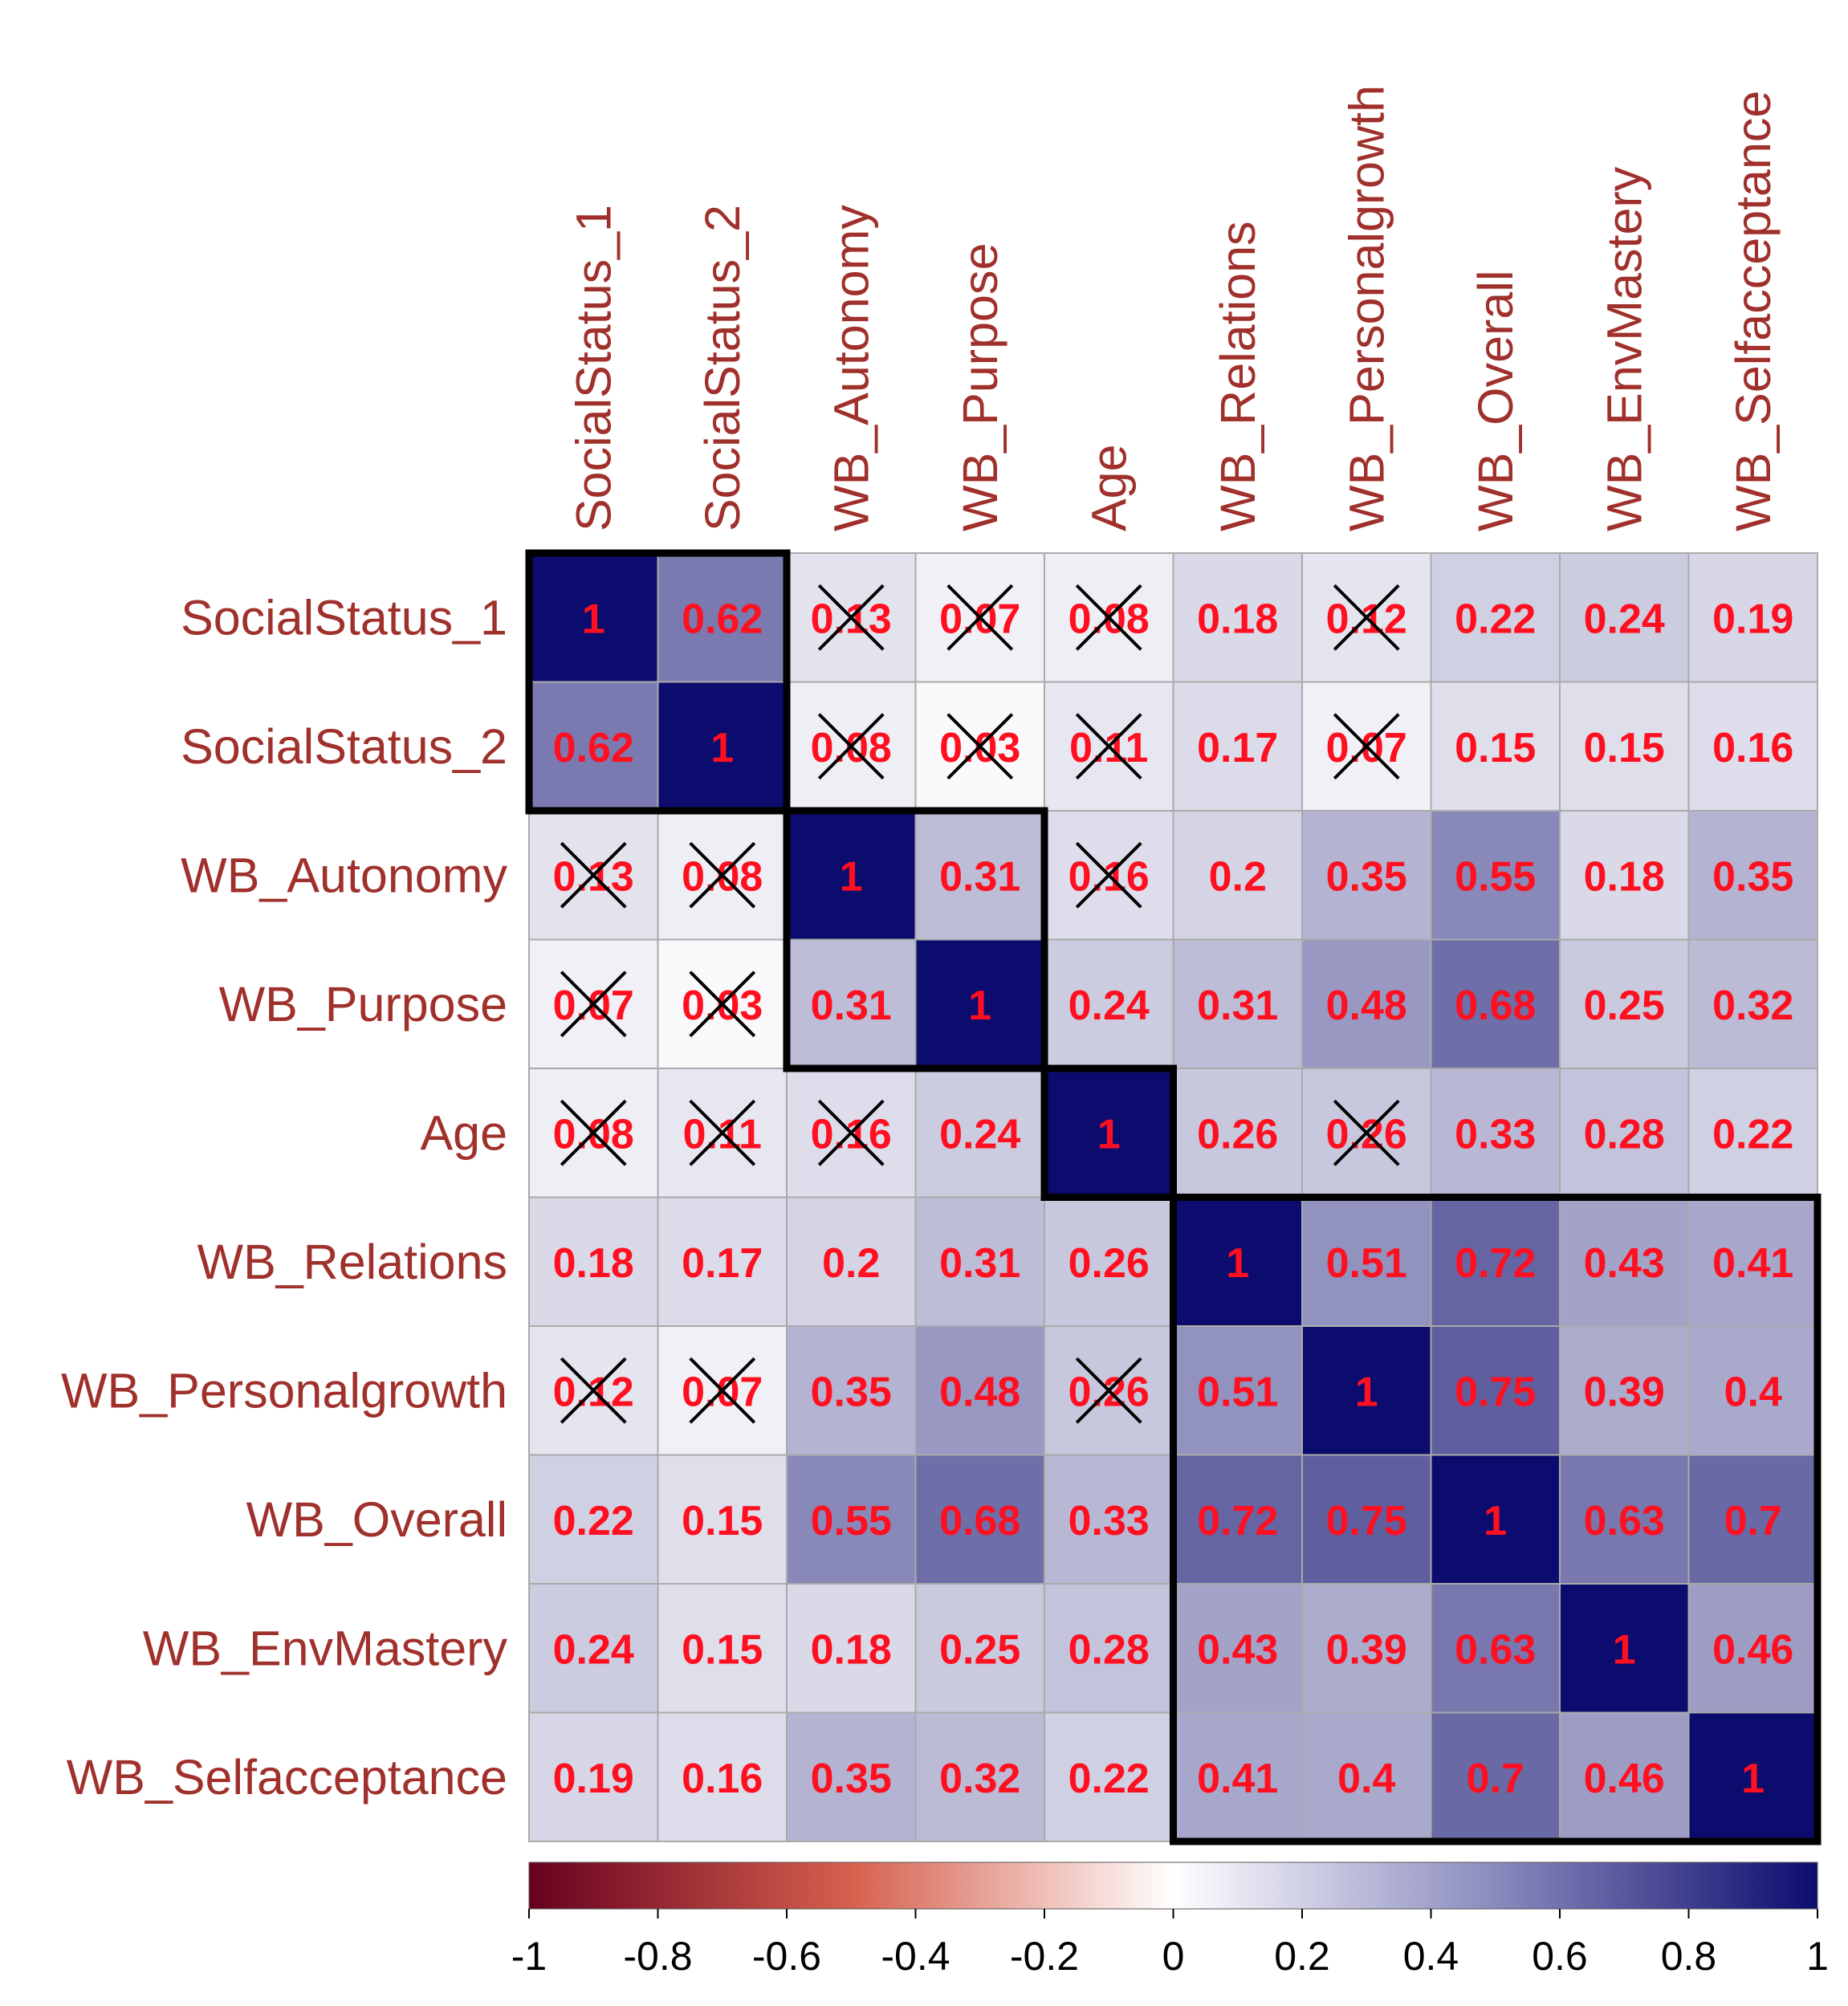 This screenshot has width=1848, height=2006. I want to click on column-label: WB_Personalgrowth, so click(1366, 308).